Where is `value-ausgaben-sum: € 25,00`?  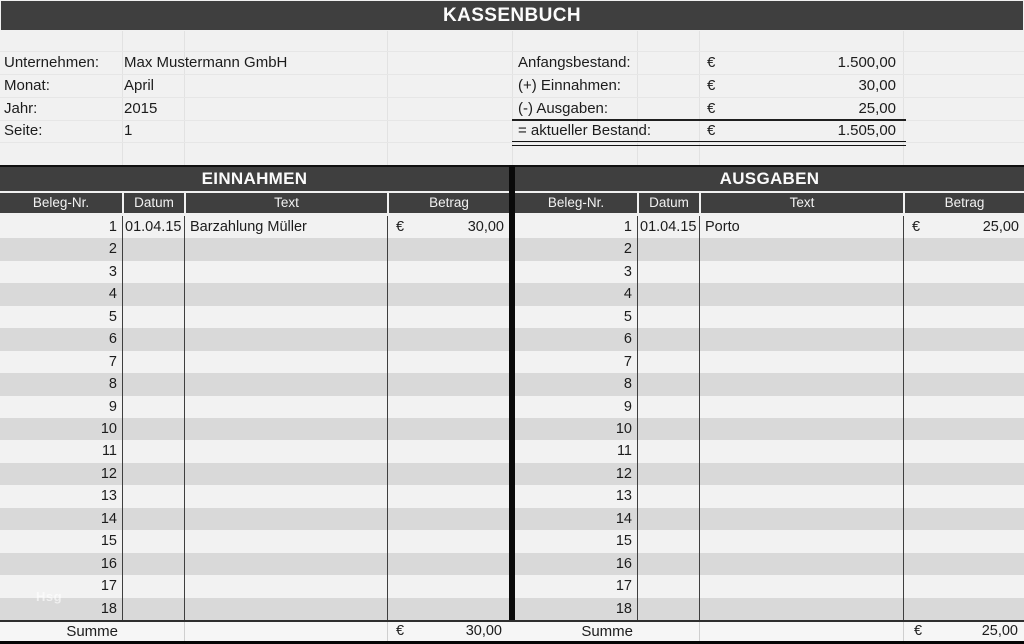 value-ausgaben-sum: € 25,00 is located at coordinates (801, 109).